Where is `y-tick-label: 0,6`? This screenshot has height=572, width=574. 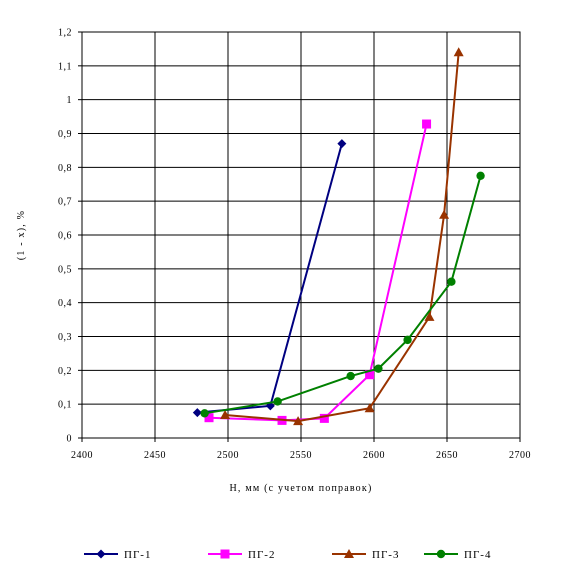 y-tick-label: 0,6 is located at coordinates (65, 236).